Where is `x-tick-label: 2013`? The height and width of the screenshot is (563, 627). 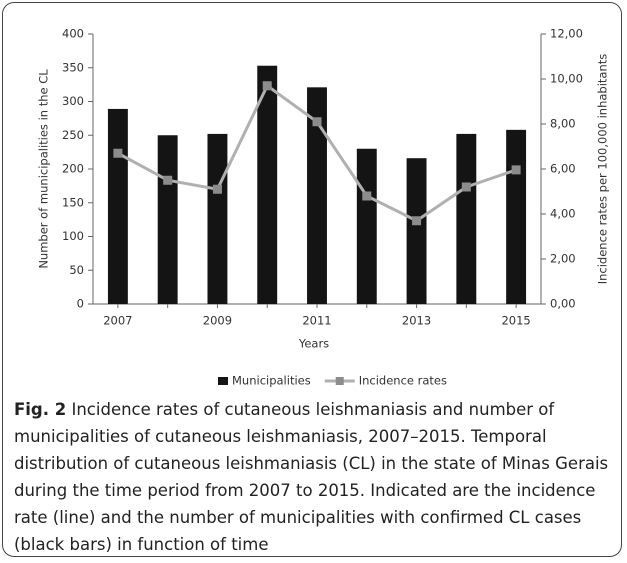 x-tick-label: 2013 is located at coordinates (416, 321).